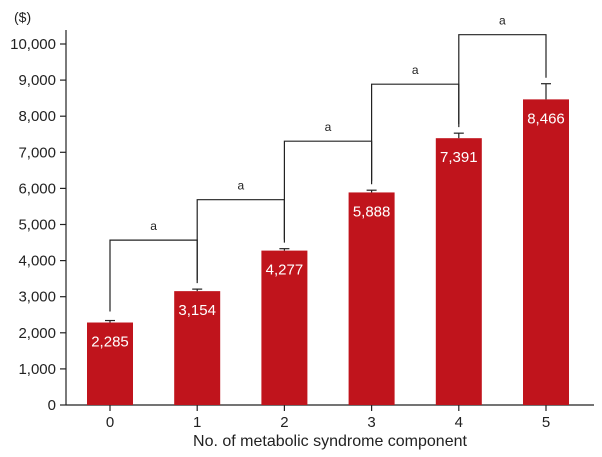 The image size is (602, 457). Describe the element at coordinates (330, 417) in the screenshot. I see `x-axis: 0 1 2 3 4 5` at that location.